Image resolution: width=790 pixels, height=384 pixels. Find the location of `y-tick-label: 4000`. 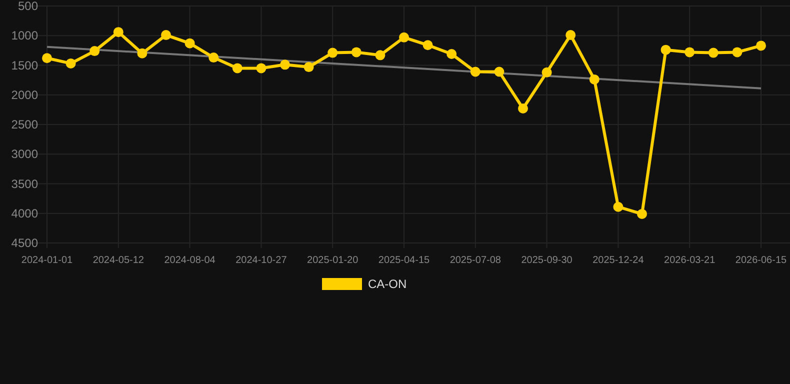

y-tick-label: 4000 is located at coordinates (24, 213).